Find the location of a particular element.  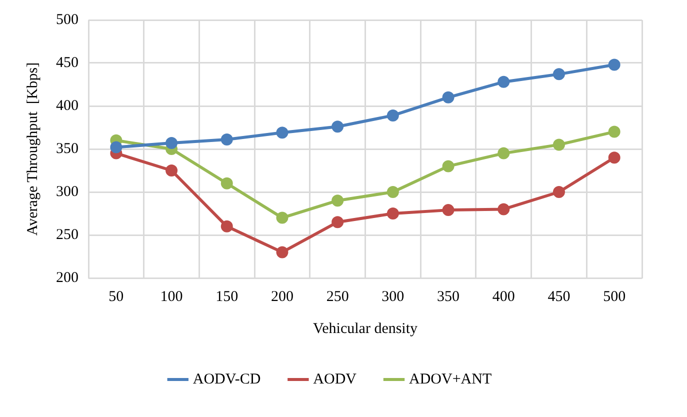

y-tick-label: 450 is located at coordinates (67, 62).